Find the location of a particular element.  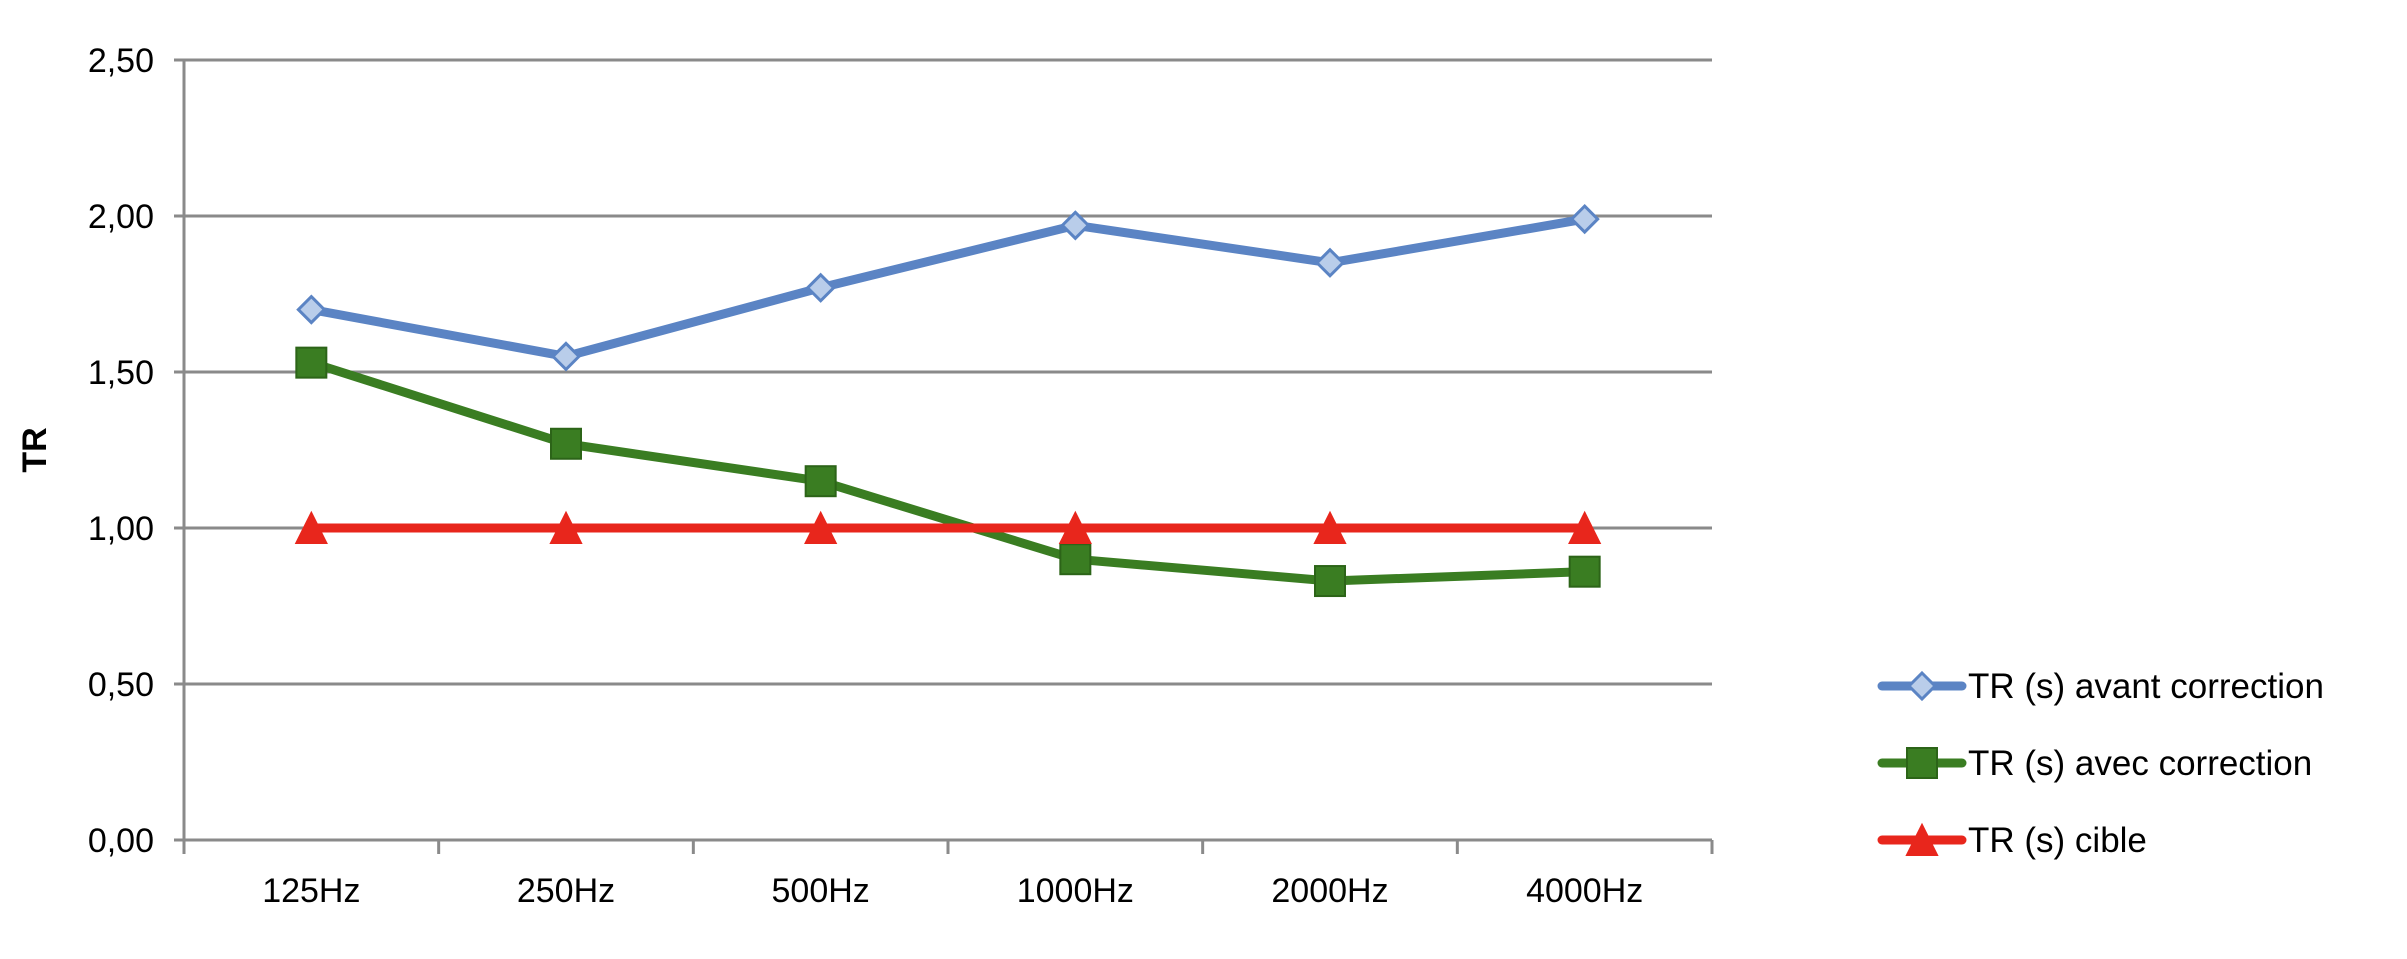

legend-label: TR (s) cible is located at coordinates (2057, 840).